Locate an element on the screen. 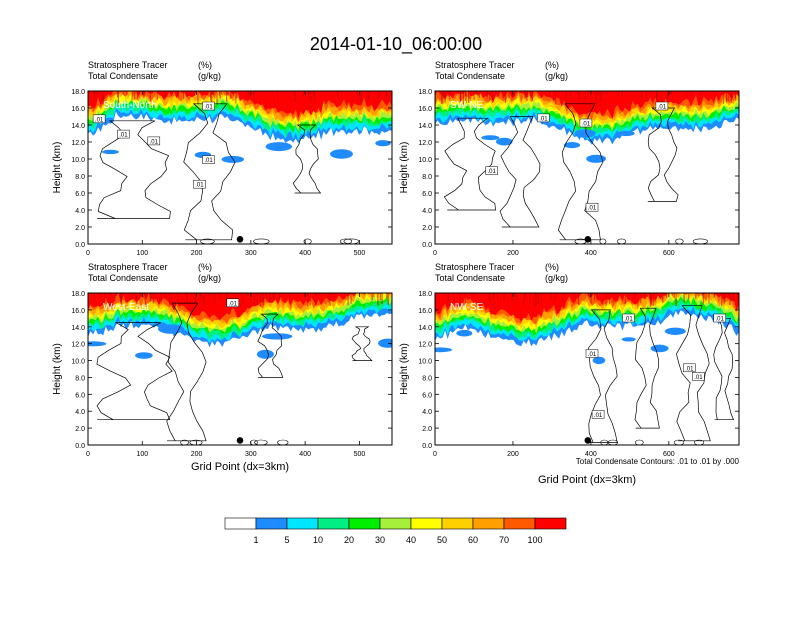 The image size is (792, 617). panel-header-tracer-unit: (%) is located at coordinates (552, 267).